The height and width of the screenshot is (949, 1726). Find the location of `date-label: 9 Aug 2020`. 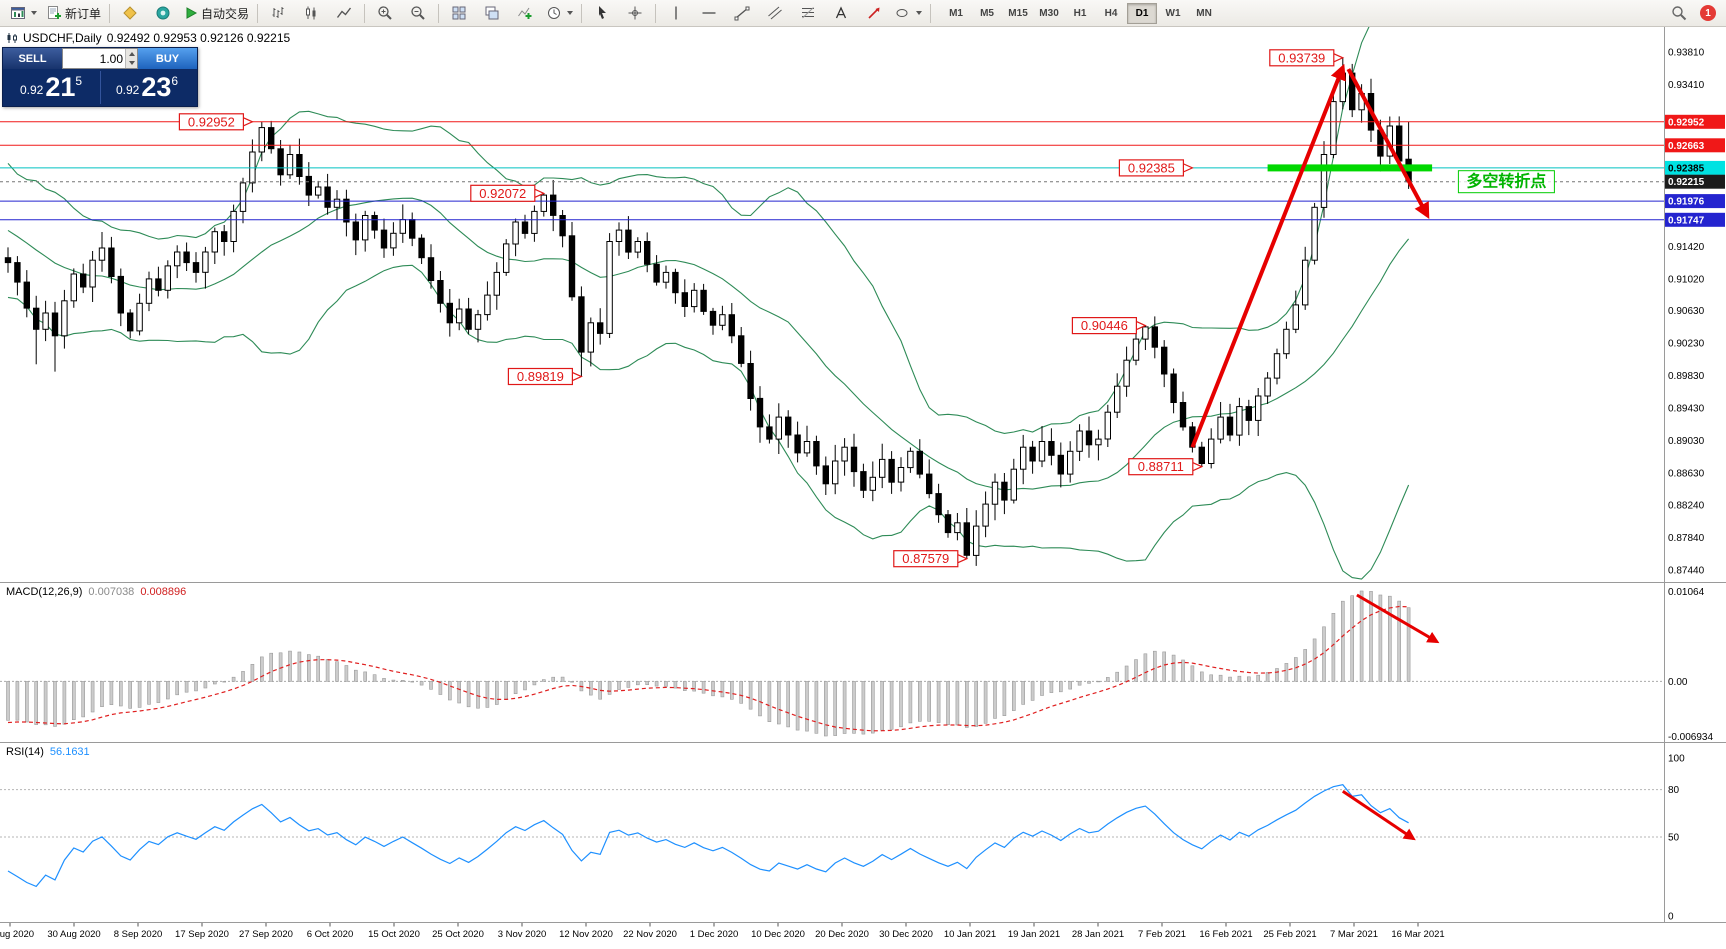

date-label: 9 Aug 2020 is located at coordinates (17, 934).